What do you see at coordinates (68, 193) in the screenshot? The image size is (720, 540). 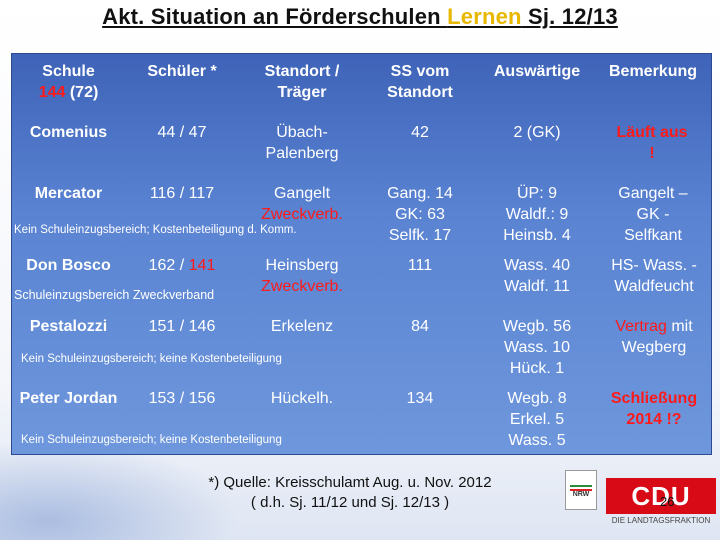 I see `row2-schule: Mercator` at bounding box center [68, 193].